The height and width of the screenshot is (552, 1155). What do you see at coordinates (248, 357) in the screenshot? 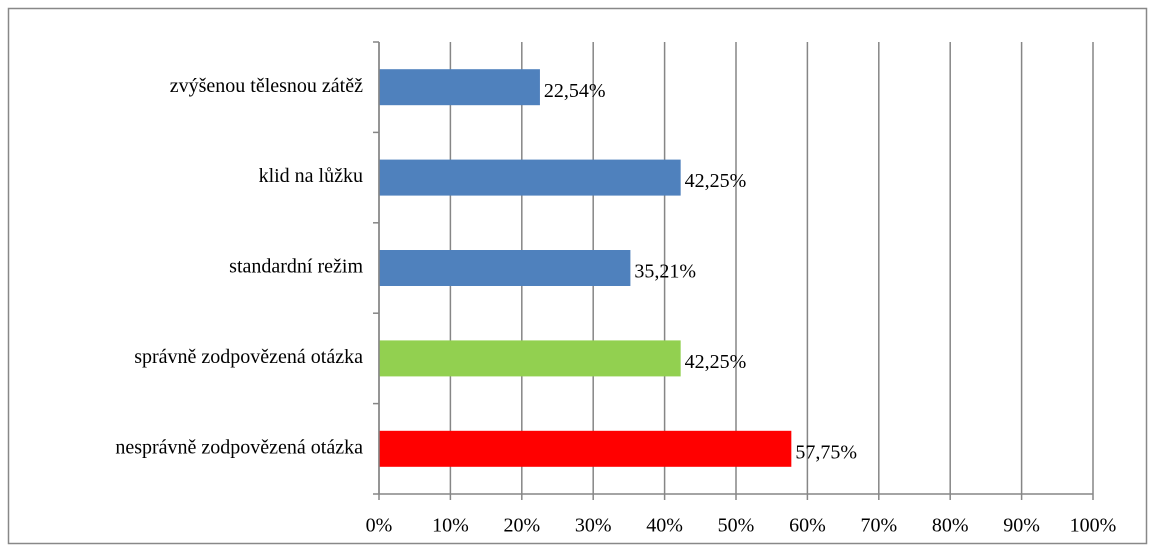
I see `y-tick-label: správně zodpovězená otázka` at bounding box center [248, 357].